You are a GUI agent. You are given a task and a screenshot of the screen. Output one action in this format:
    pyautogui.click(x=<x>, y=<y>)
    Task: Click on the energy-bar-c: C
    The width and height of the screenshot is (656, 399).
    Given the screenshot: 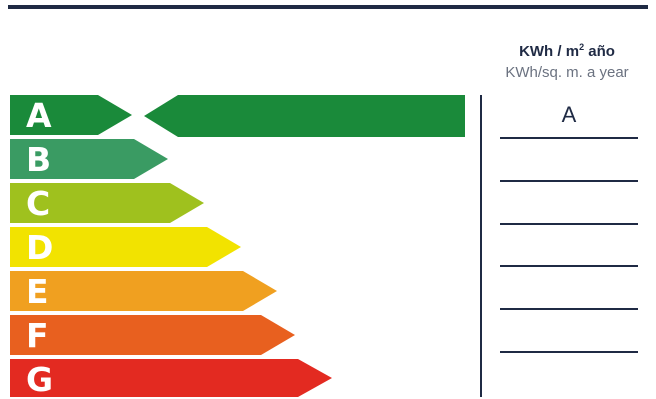 What is the action you would take?
    pyautogui.click(x=107, y=203)
    